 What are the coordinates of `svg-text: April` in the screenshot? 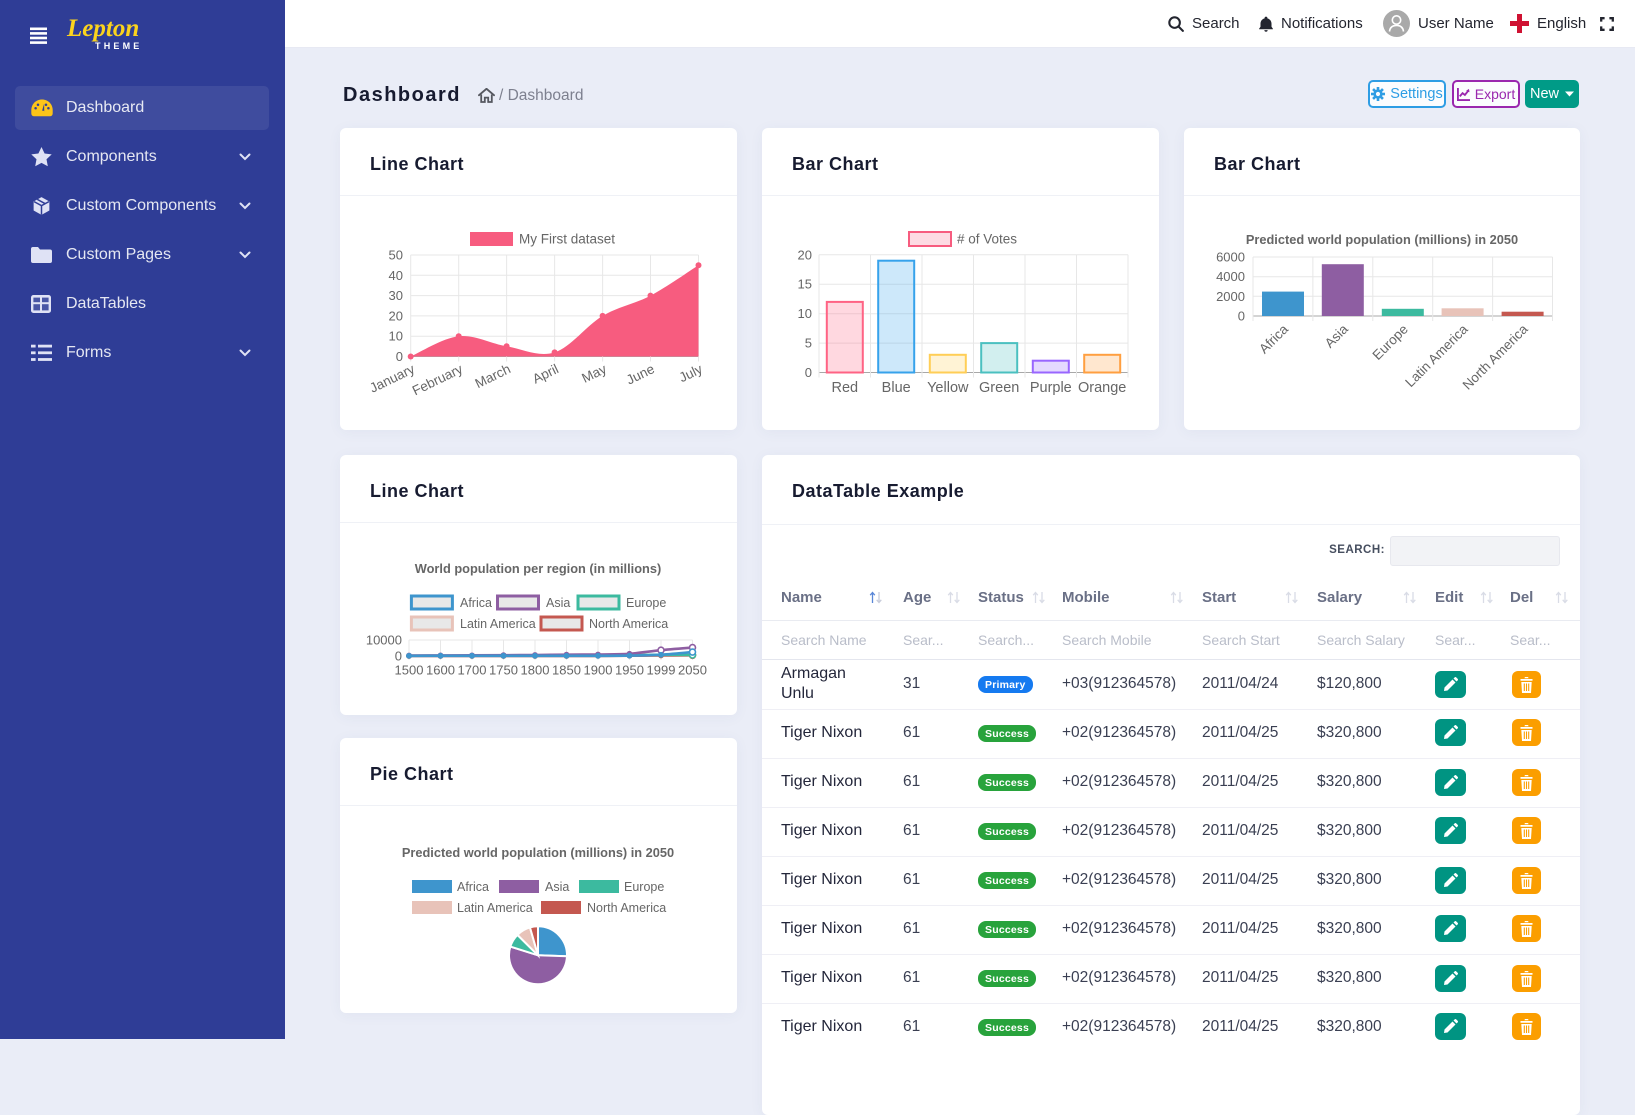 It's located at (545, 373).